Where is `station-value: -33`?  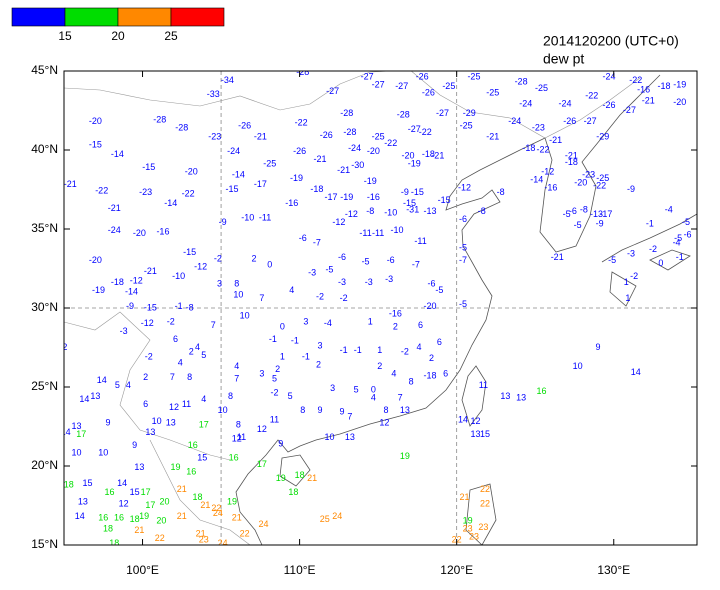
station-value: -33 is located at coordinates (213, 94).